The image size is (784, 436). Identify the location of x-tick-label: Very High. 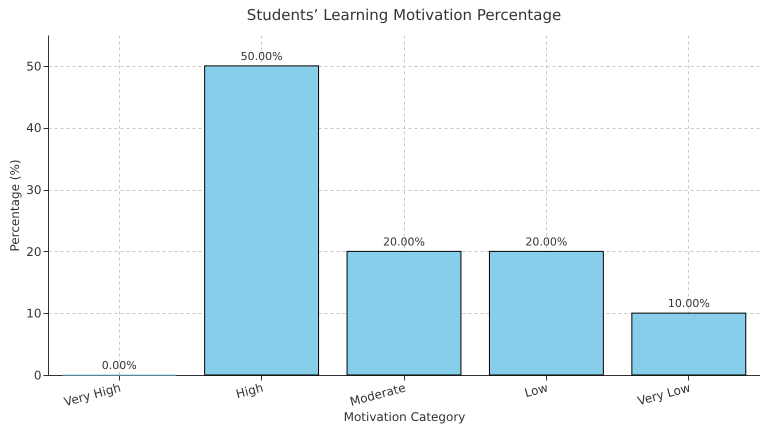
(92, 395).